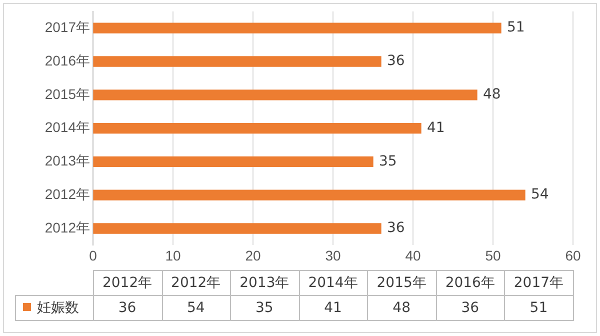  I want to click on y-tick-label: 妊娠数, so click(58, 308).